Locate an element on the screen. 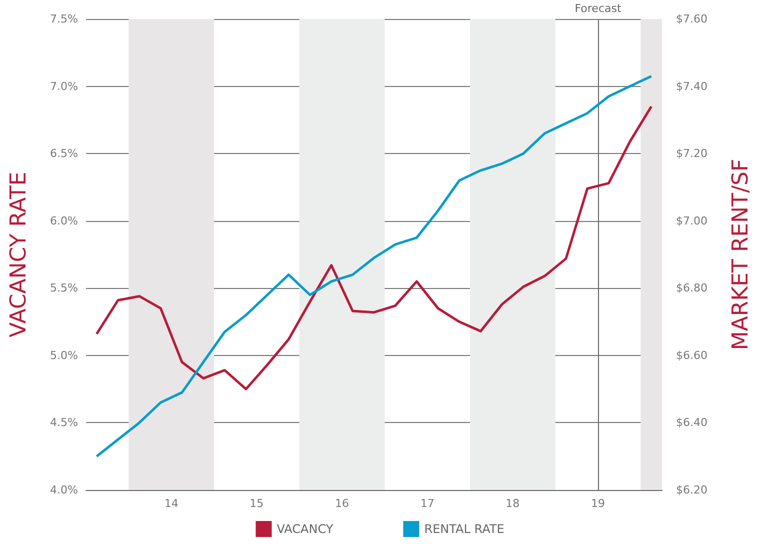 The image size is (760, 544). legend-label: VACANCY is located at coordinates (305, 529).